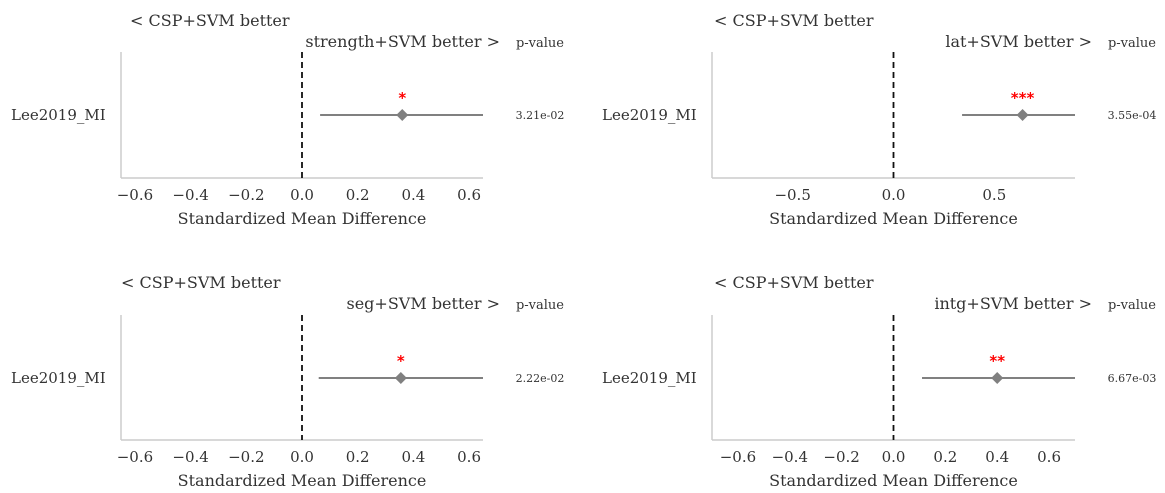 The image size is (1165, 493). Describe the element at coordinates (1023, 98) in the screenshot. I see `significance-stars: ***` at that location.